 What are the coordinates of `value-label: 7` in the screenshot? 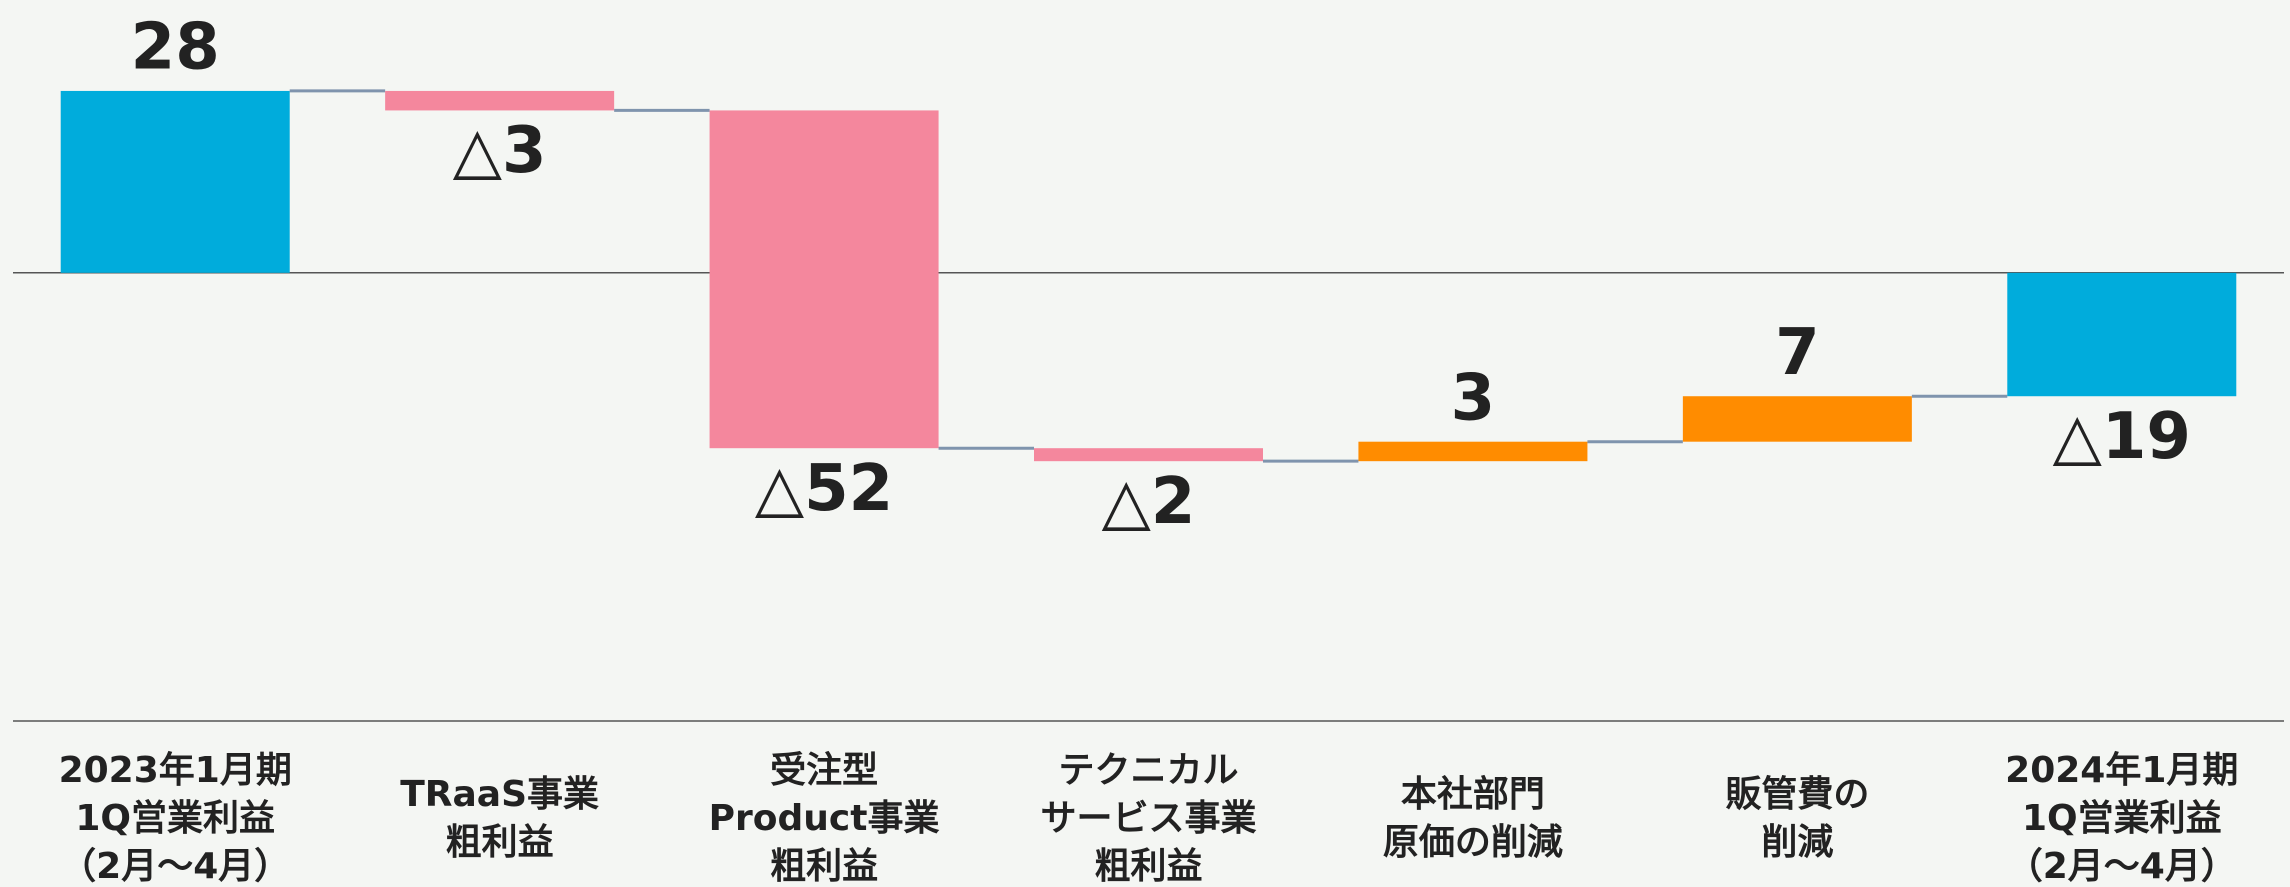 It's located at (1797, 353).